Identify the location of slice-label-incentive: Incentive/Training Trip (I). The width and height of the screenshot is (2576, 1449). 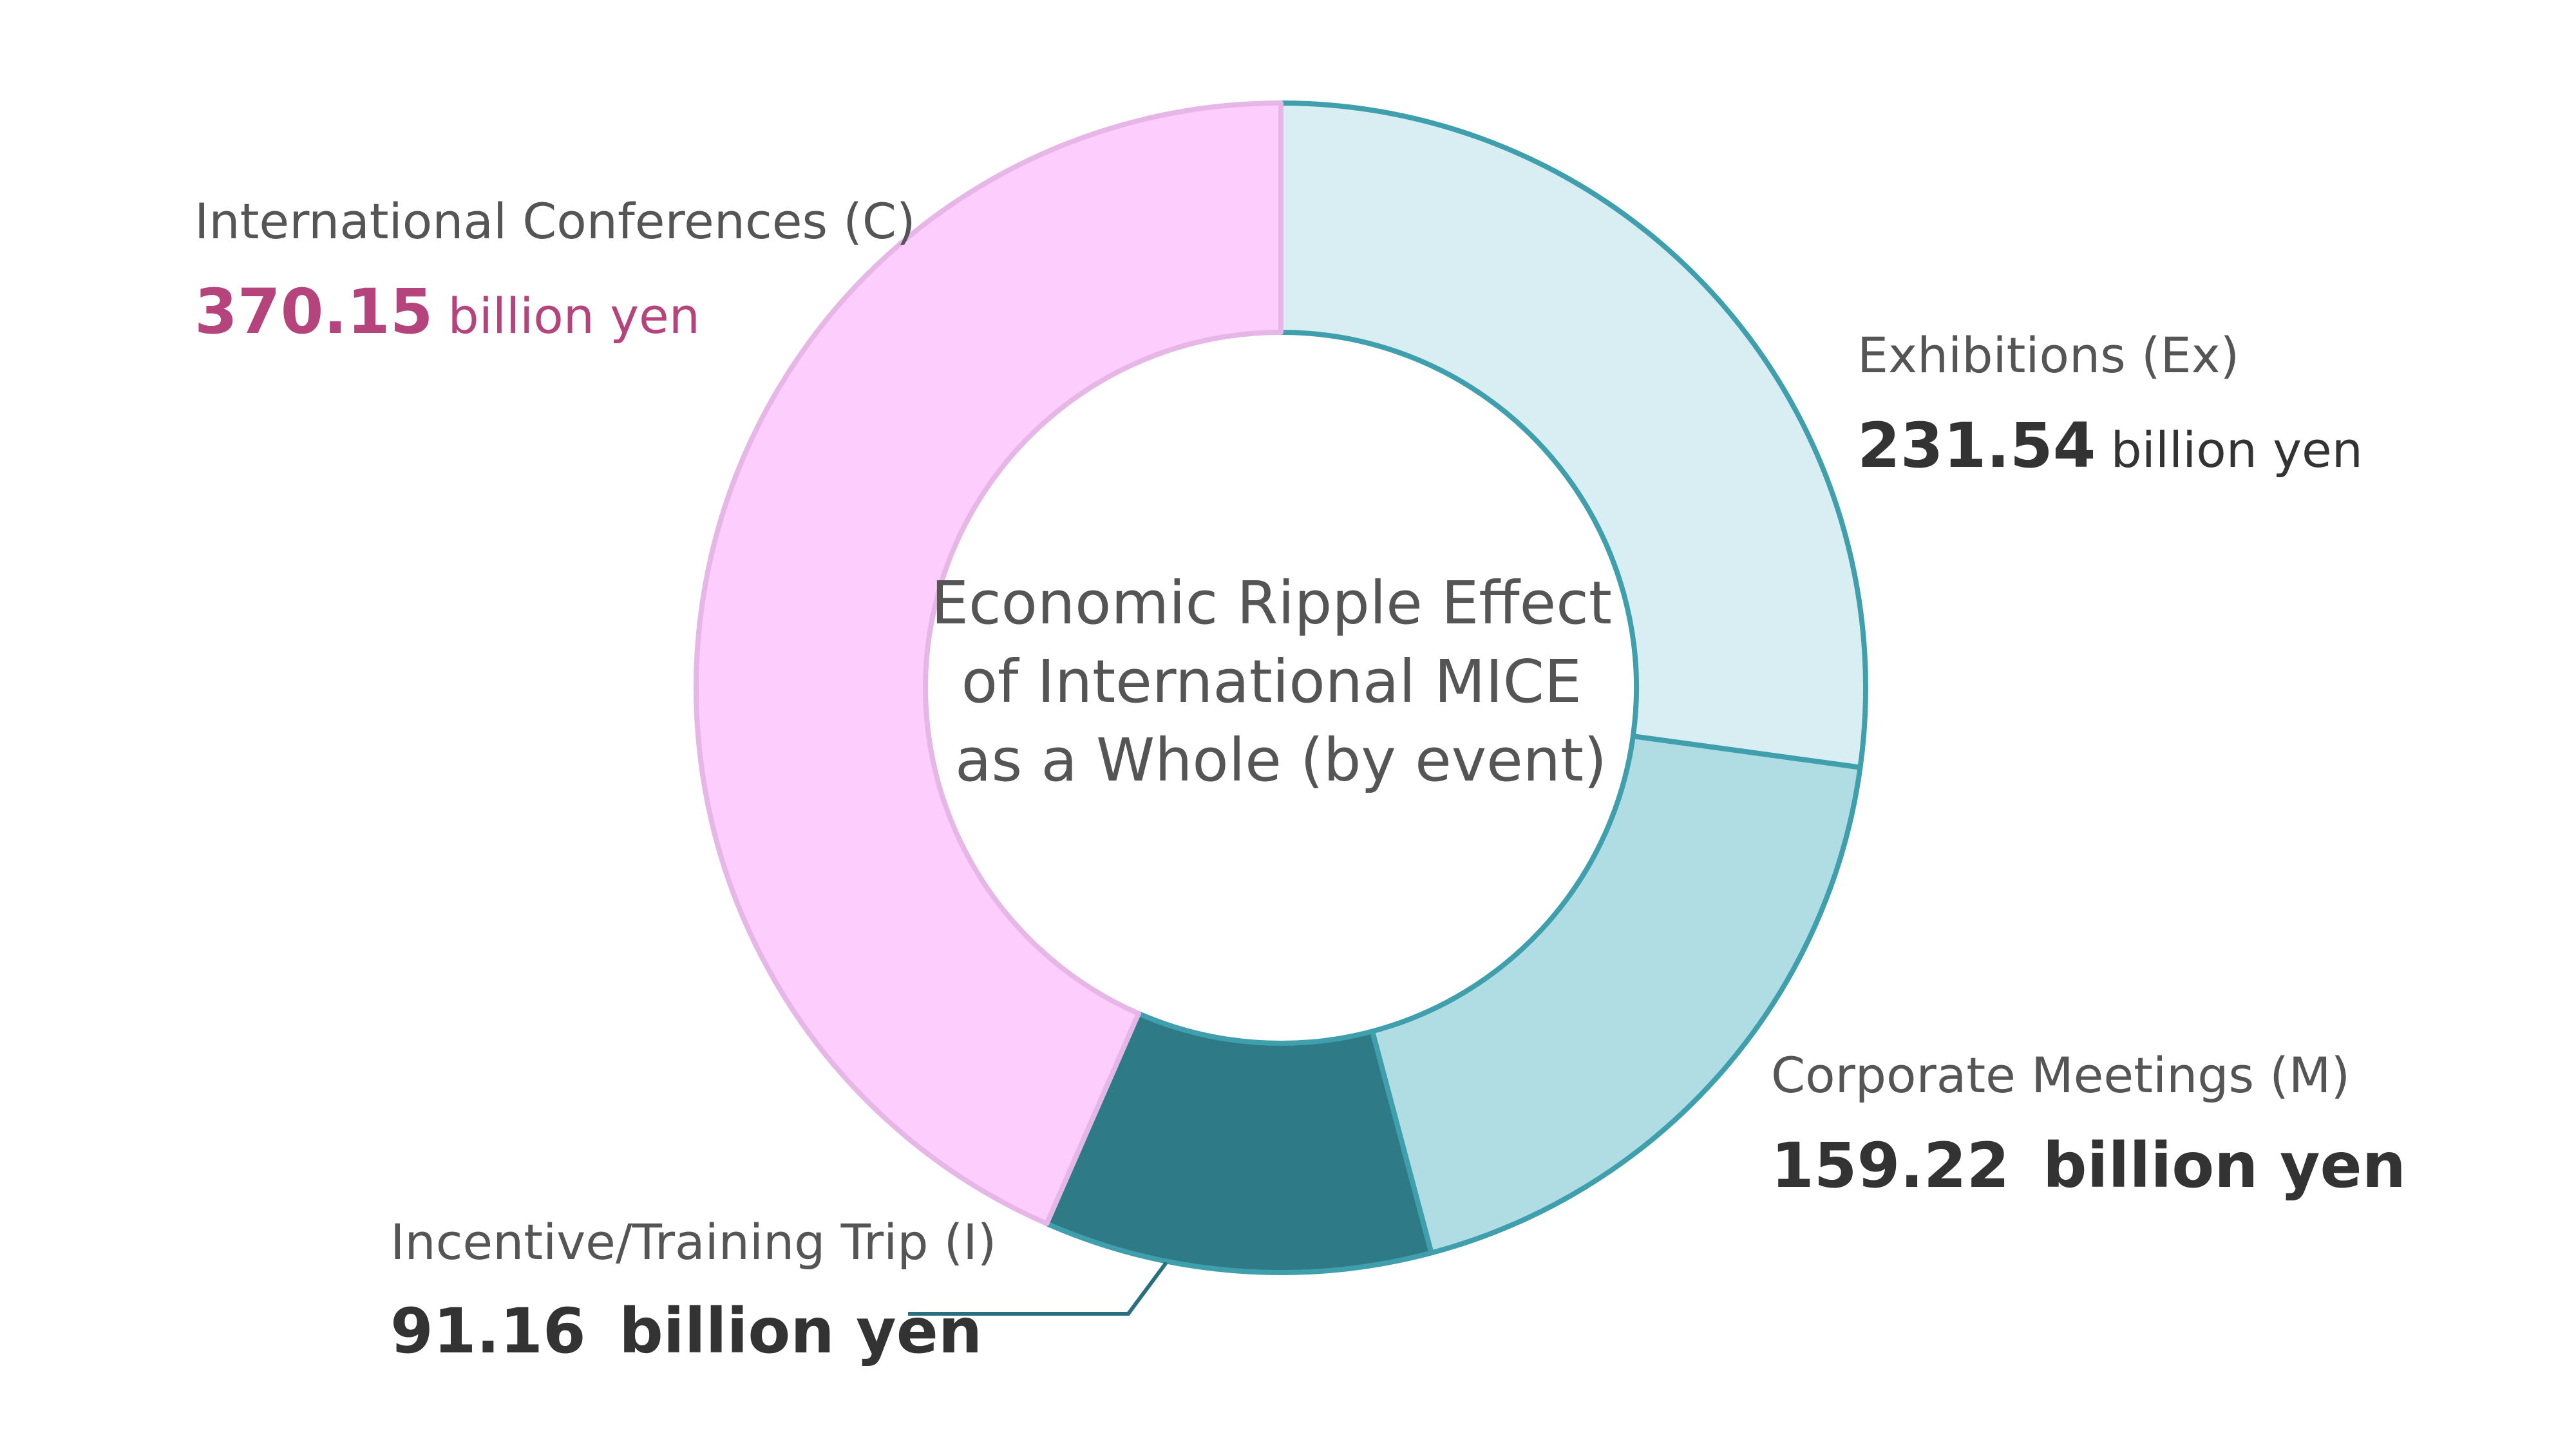
(693, 1242).